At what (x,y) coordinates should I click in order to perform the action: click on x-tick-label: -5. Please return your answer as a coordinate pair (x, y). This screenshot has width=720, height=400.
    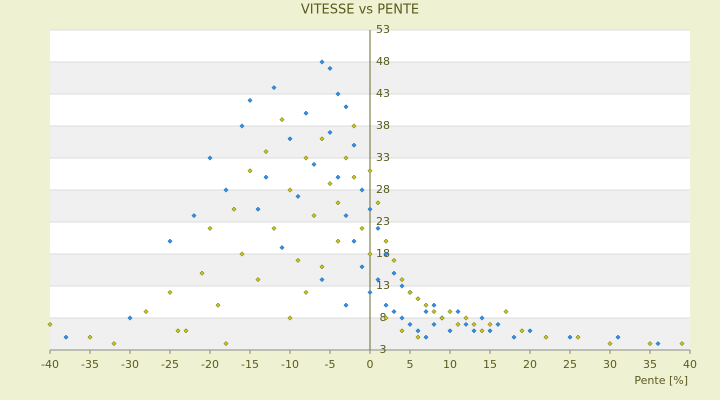
    Looking at the image, I should click on (330, 364).